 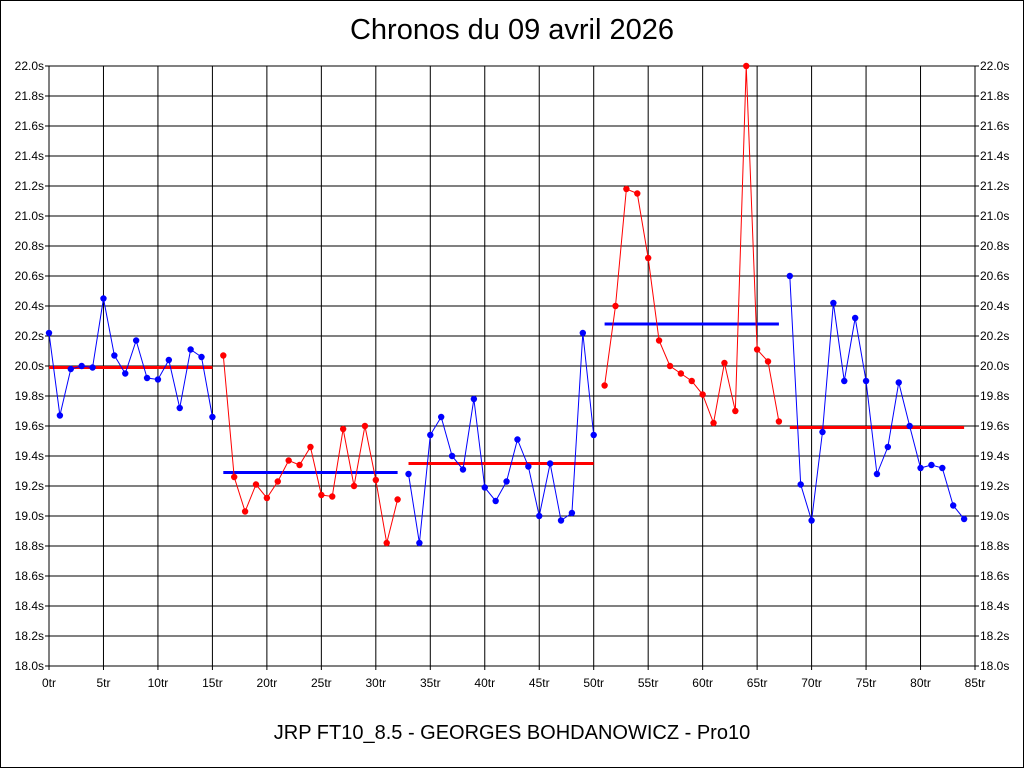 I want to click on y-tick-label-right: 21.4s, so click(x=994, y=156).